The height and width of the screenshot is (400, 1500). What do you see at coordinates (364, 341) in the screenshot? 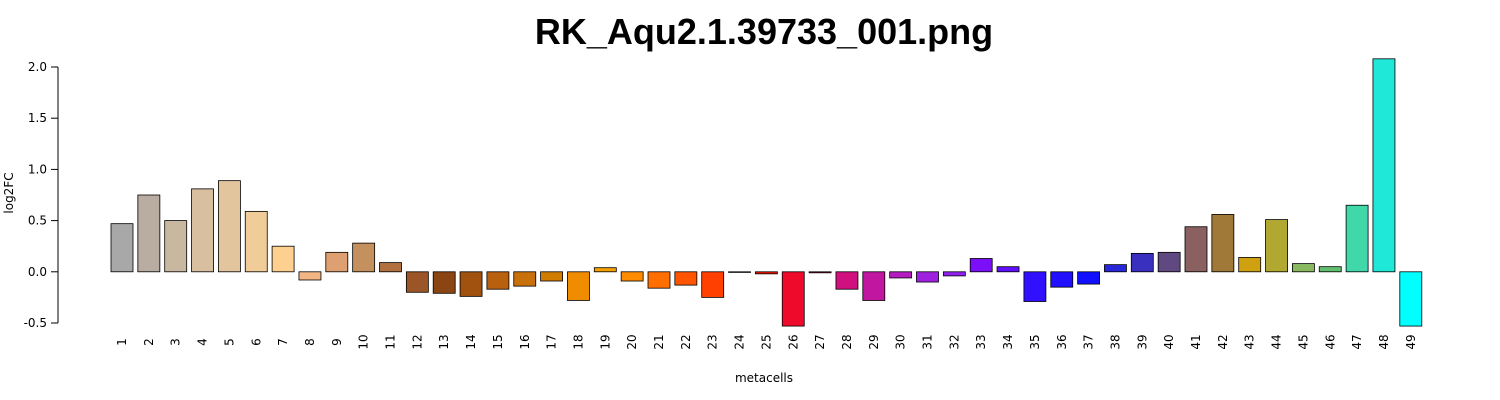
I see `x-tick-label: 10` at bounding box center [364, 341].